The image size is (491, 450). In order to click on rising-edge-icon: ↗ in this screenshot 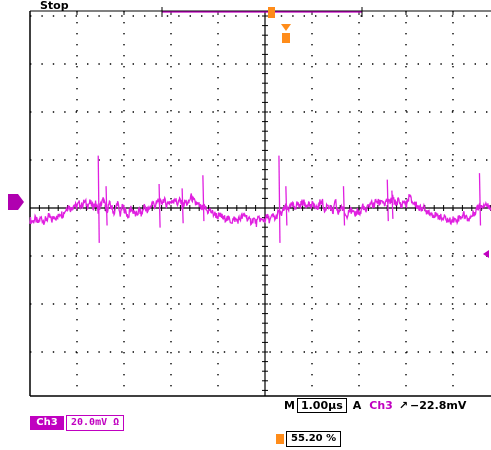, I will do `click(403, 405)`.